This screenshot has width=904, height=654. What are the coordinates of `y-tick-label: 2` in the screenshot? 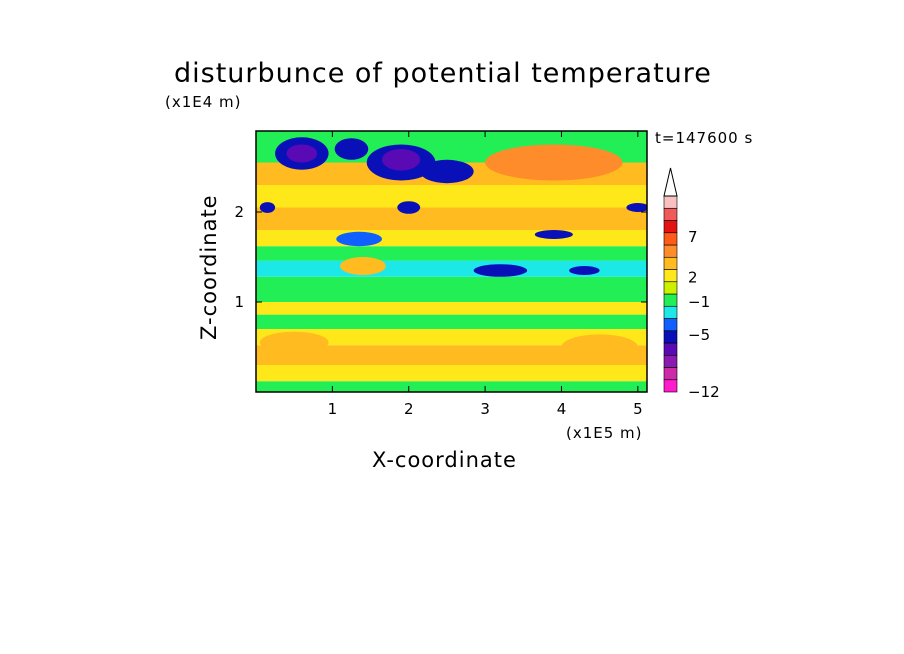 It's located at (239, 212).